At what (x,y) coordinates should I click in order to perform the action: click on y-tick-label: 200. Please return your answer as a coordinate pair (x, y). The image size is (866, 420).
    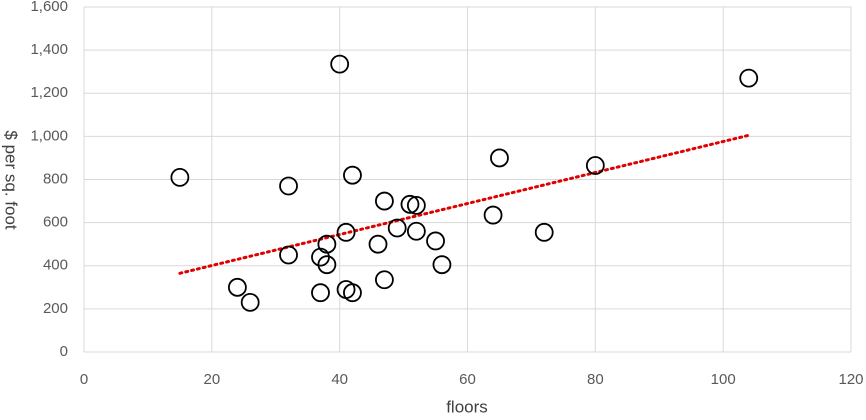
    Looking at the image, I should click on (55, 308).